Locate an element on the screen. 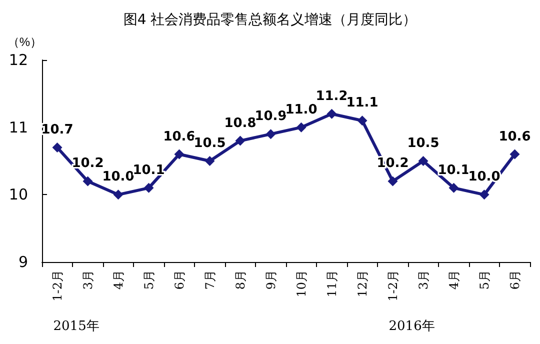 The width and height of the screenshot is (540, 344). data-label: 11.2 is located at coordinates (332, 96).